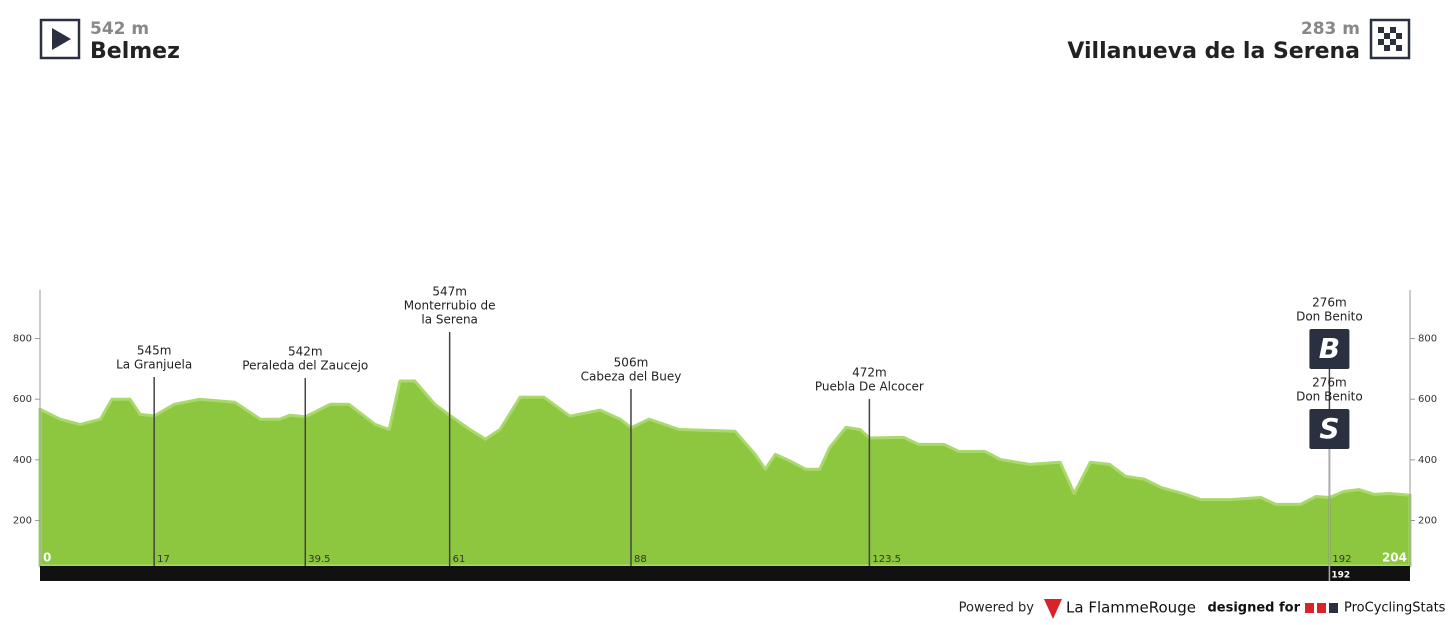 This screenshot has height=625, width=1450. What do you see at coordinates (459, 559) in the screenshot?
I see `poi-km: 61` at bounding box center [459, 559].